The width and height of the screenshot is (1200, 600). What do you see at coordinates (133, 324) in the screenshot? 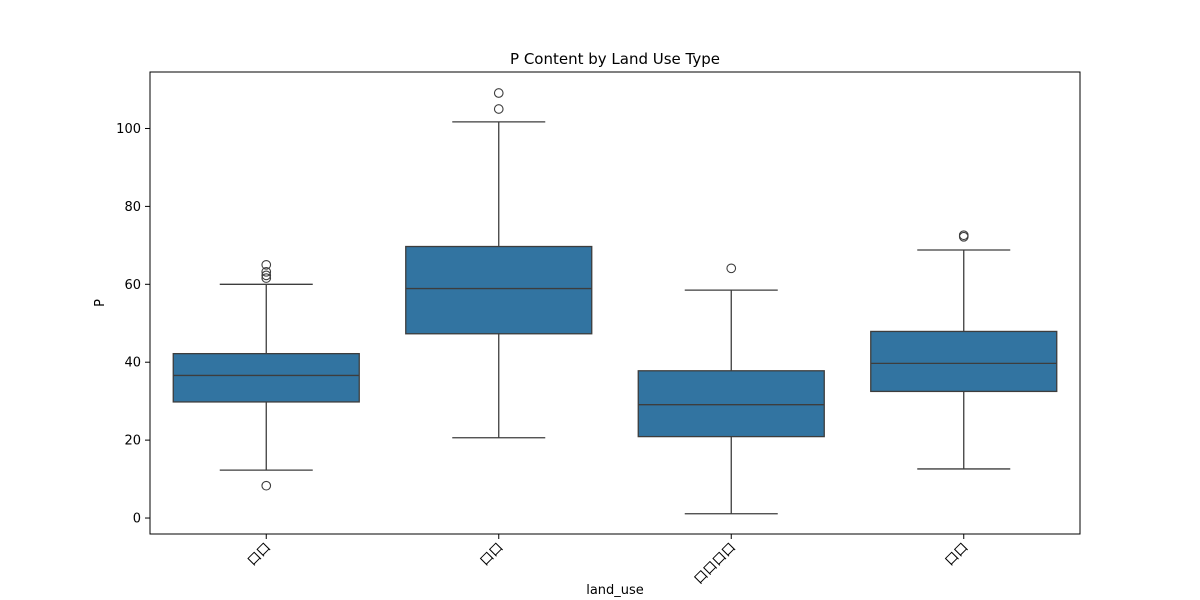
I see `y-axis: 0 20 40 60 80 100` at bounding box center [133, 324].